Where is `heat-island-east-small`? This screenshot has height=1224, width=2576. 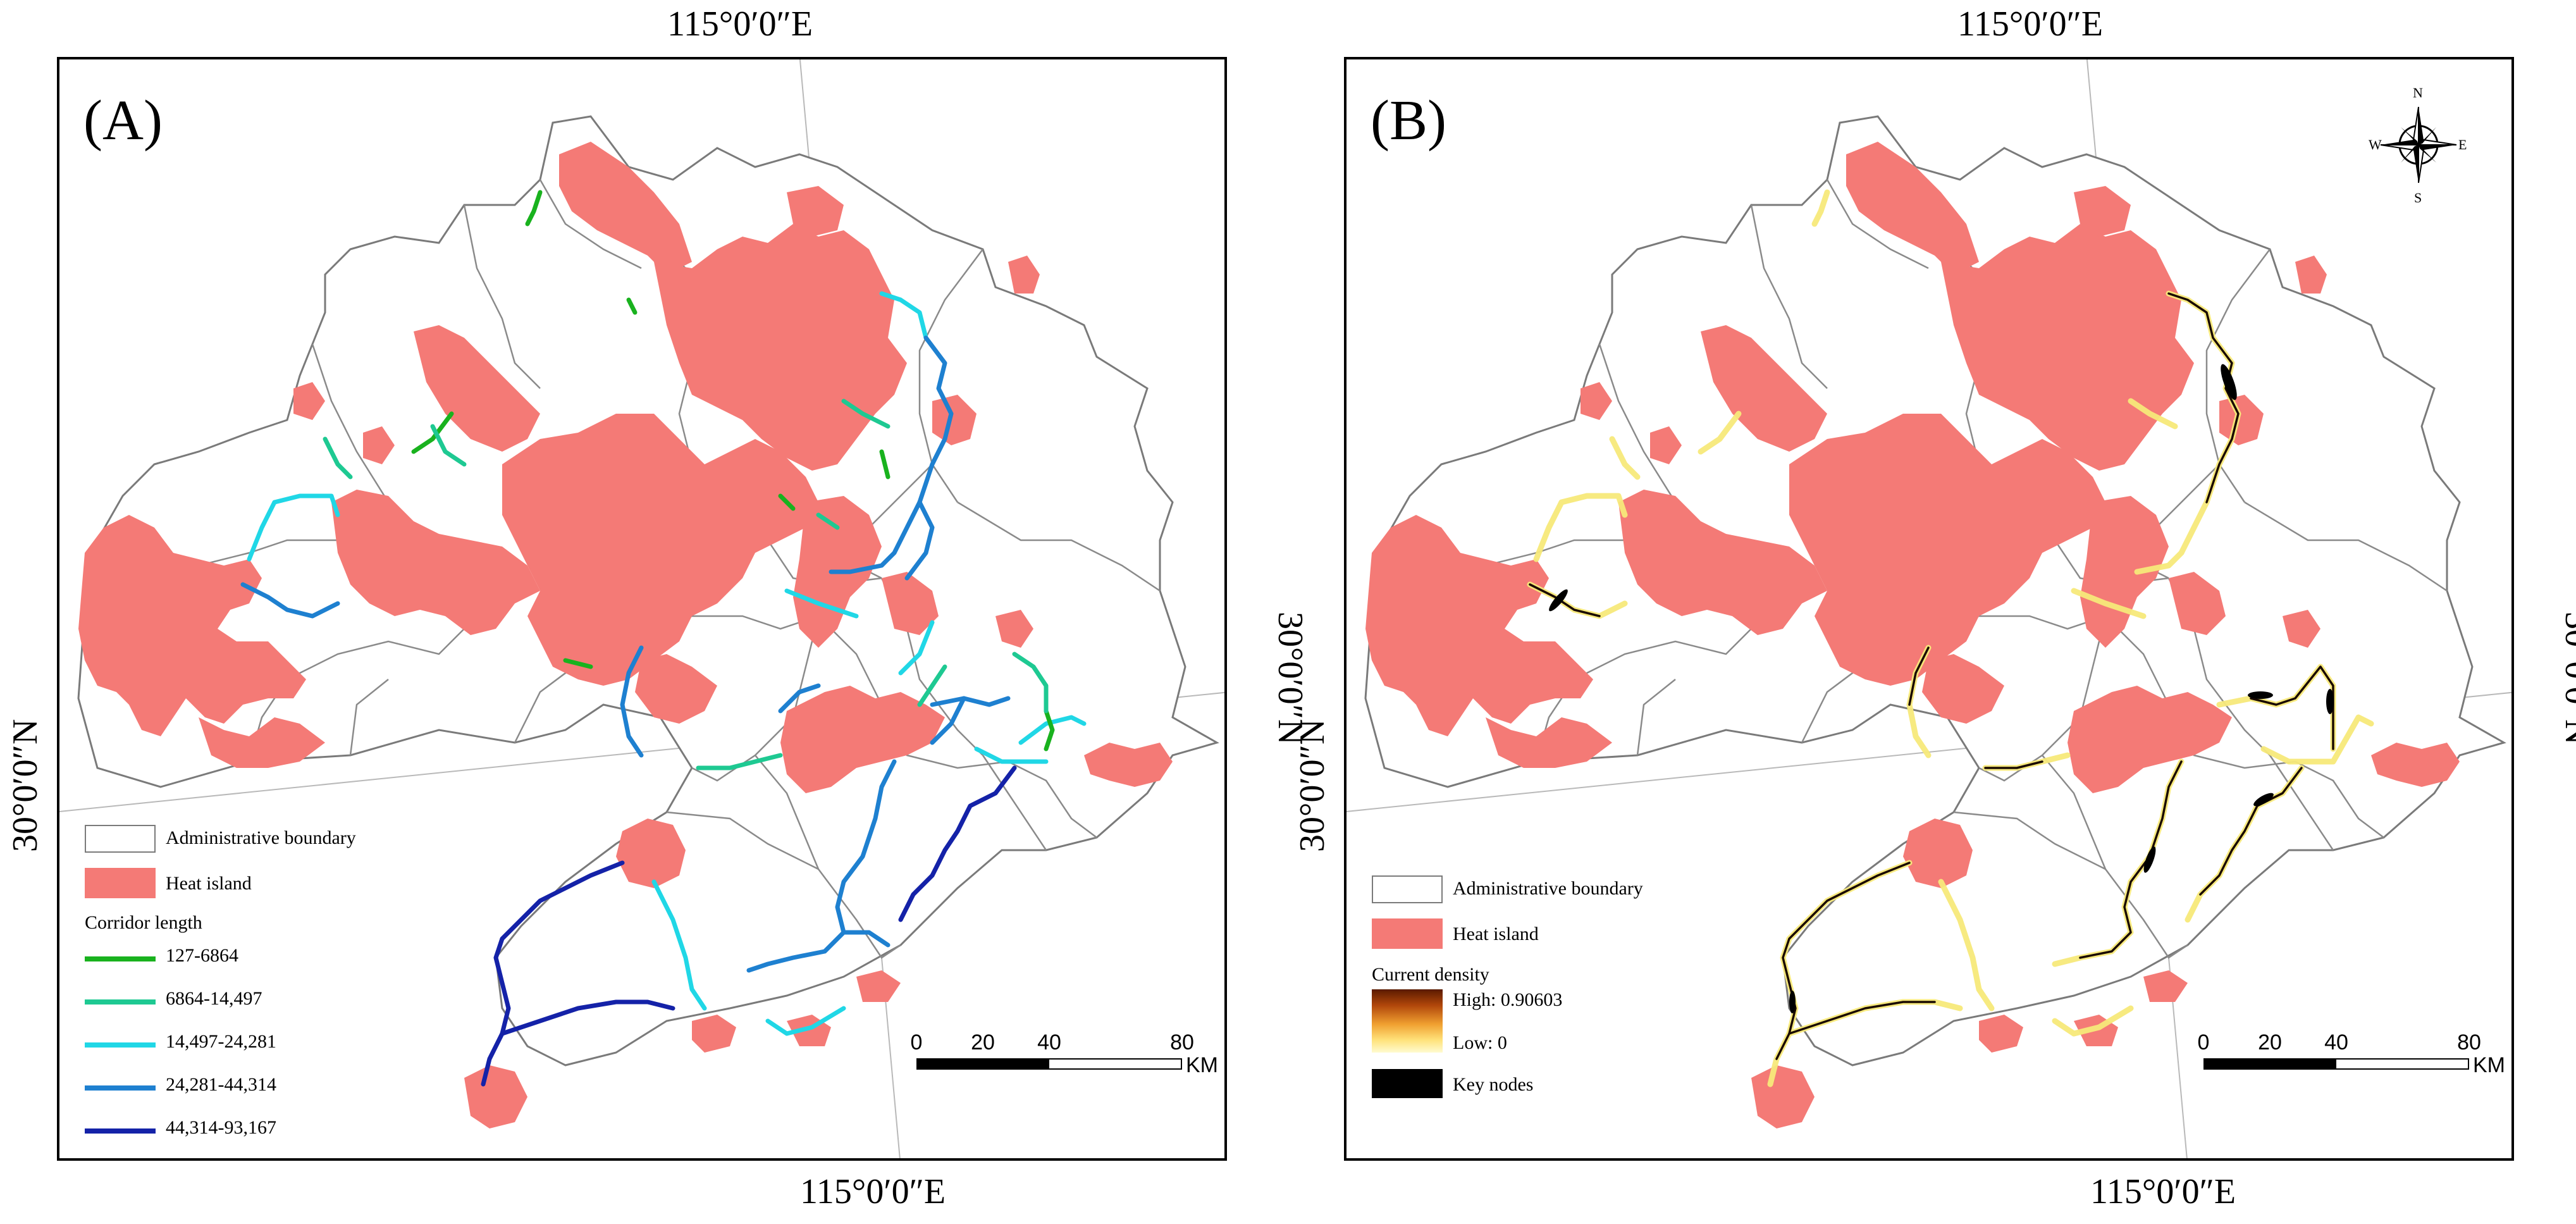
heat-island-east-small is located at coordinates (2197, 603).